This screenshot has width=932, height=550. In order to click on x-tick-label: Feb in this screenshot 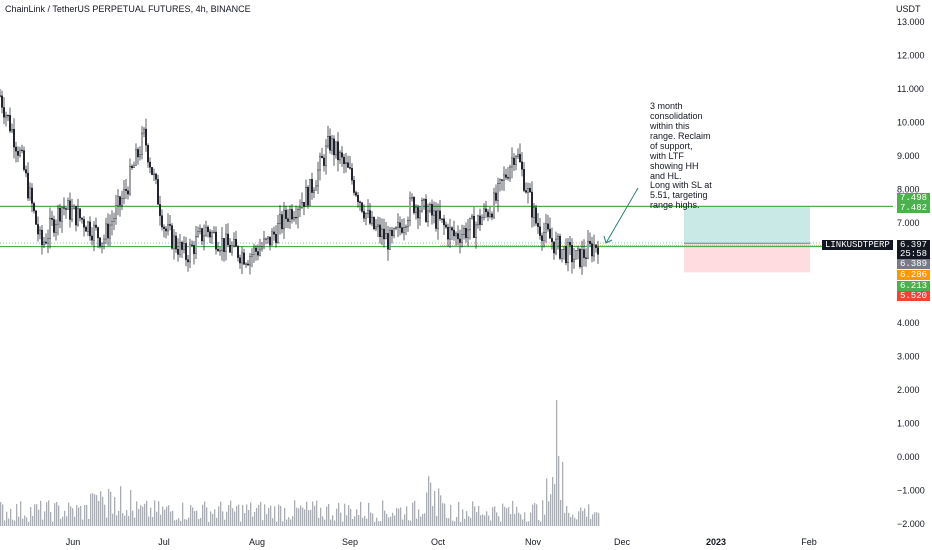, I will do `click(809, 542)`.